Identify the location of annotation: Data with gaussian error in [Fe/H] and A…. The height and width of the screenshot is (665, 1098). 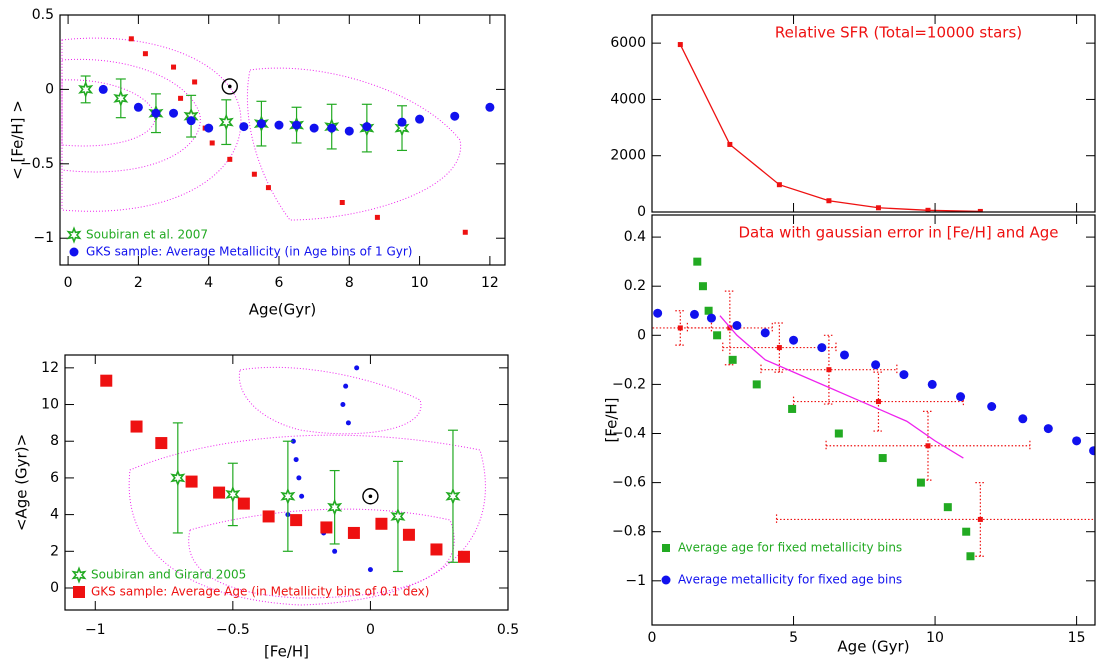
(898, 233).